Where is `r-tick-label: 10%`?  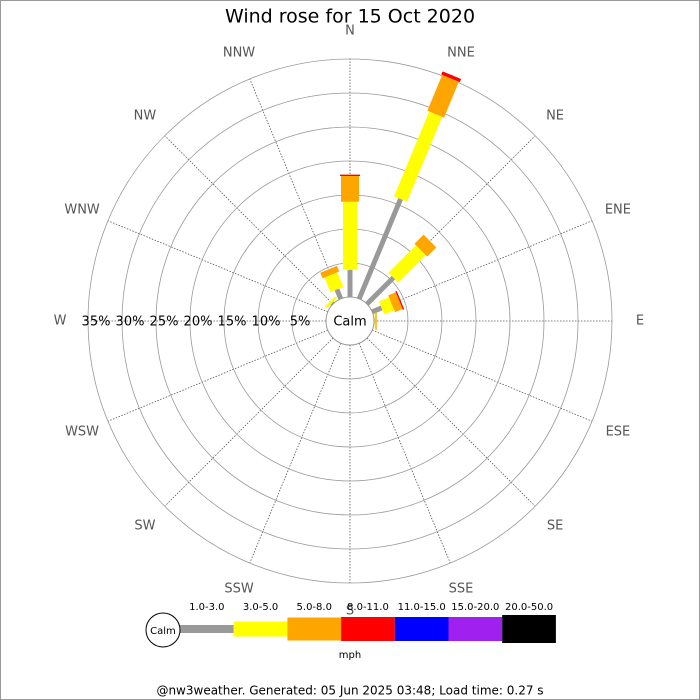 r-tick-label: 10% is located at coordinates (266, 322).